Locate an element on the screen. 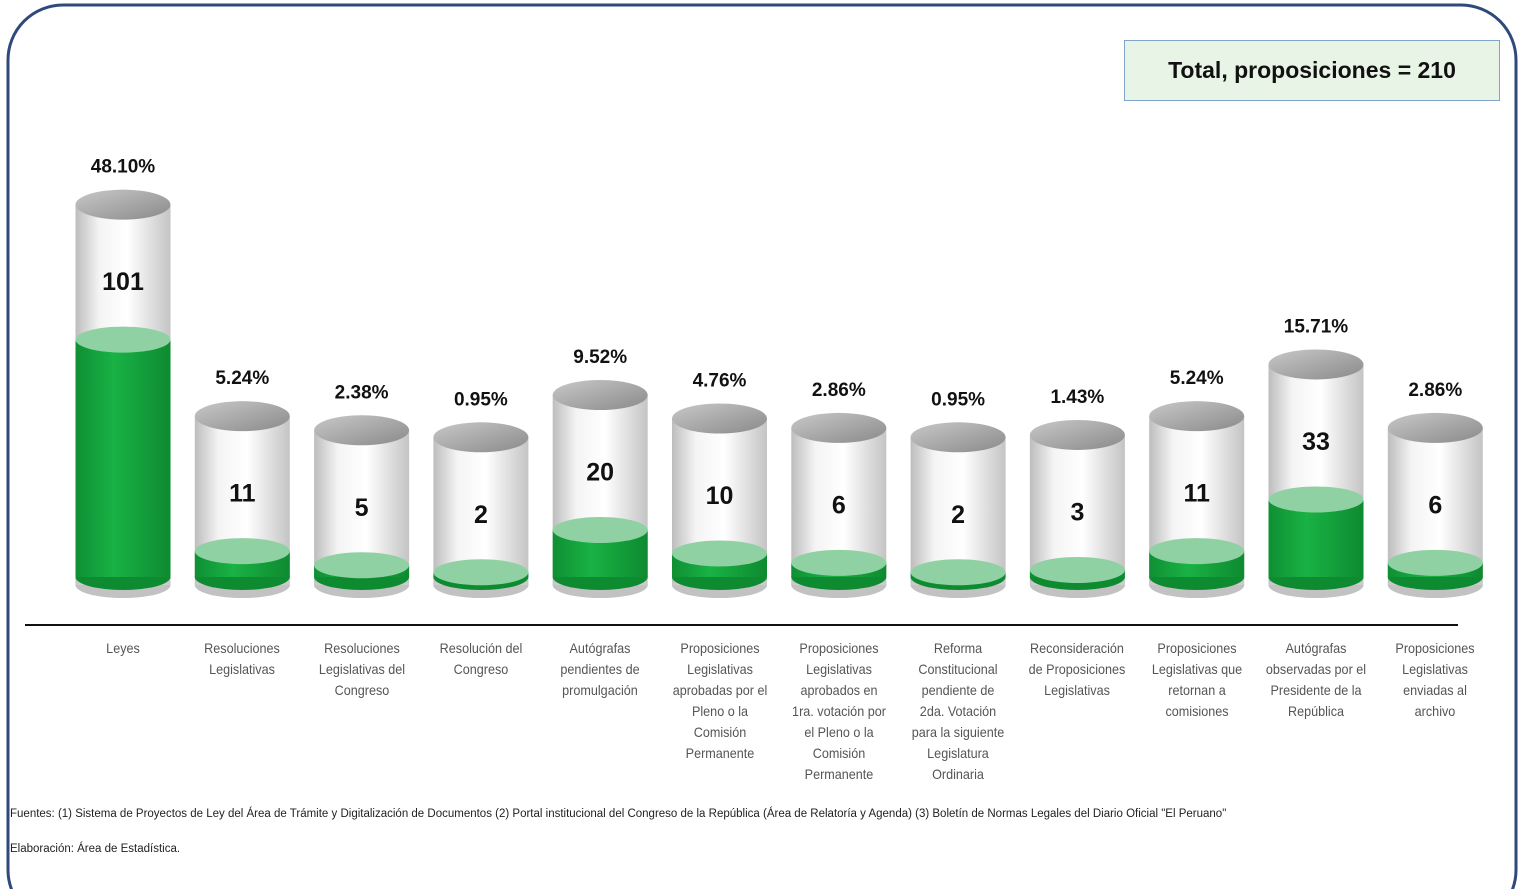  value-label: 33 is located at coordinates (1316, 442).